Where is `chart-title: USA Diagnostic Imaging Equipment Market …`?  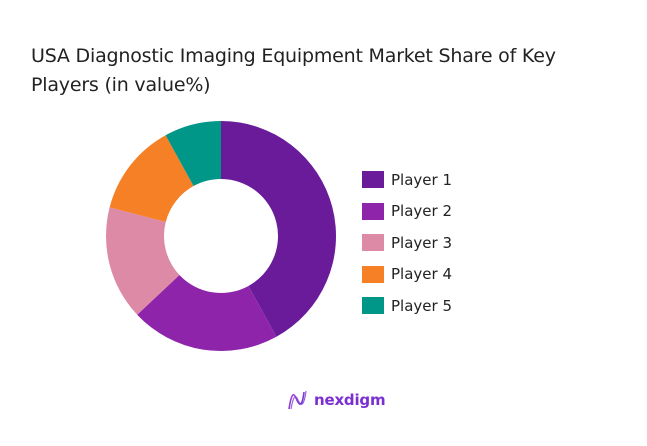
chart-title: USA Diagnostic Imaging Equipment Market … is located at coordinates (331, 71).